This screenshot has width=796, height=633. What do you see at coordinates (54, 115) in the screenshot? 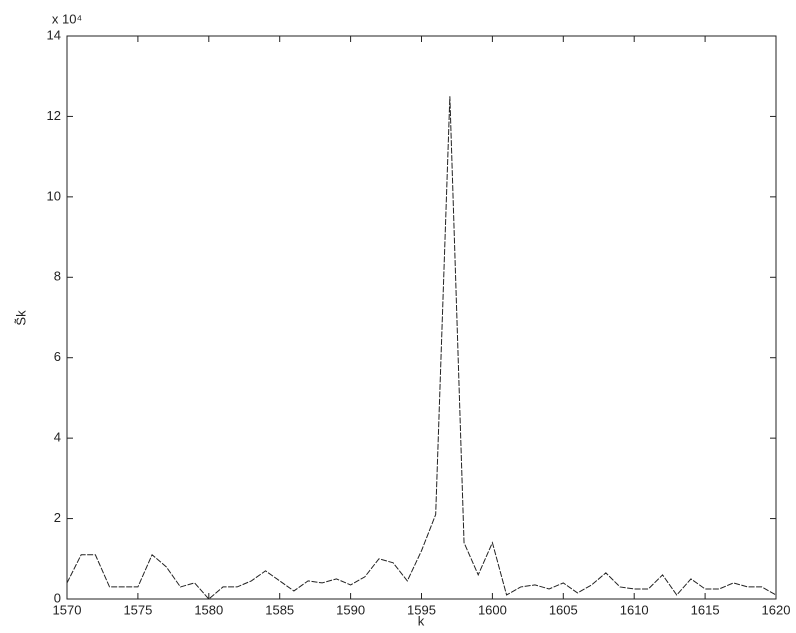
I see `y-tick-label: 12` at bounding box center [54, 115].